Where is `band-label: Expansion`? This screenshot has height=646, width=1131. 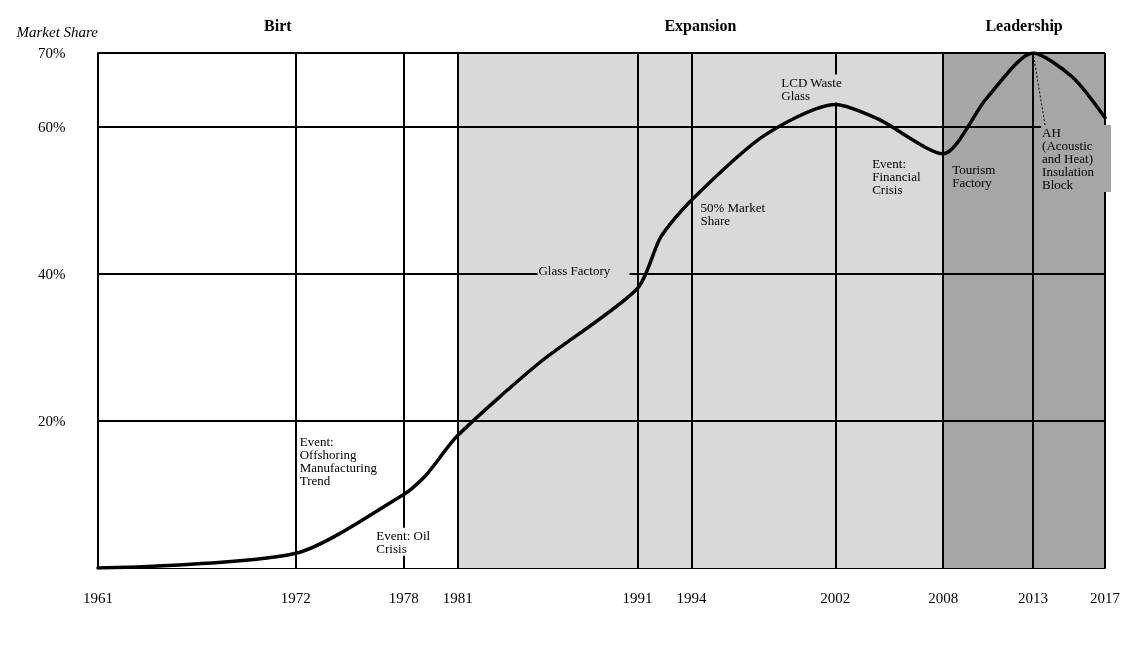 band-label: Expansion is located at coordinates (700, 25).